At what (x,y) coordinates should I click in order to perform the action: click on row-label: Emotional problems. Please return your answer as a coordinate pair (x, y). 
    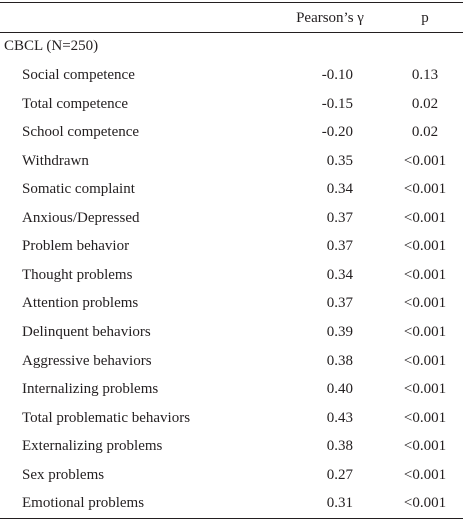
    Looking at the image, I should click on (83, 503).